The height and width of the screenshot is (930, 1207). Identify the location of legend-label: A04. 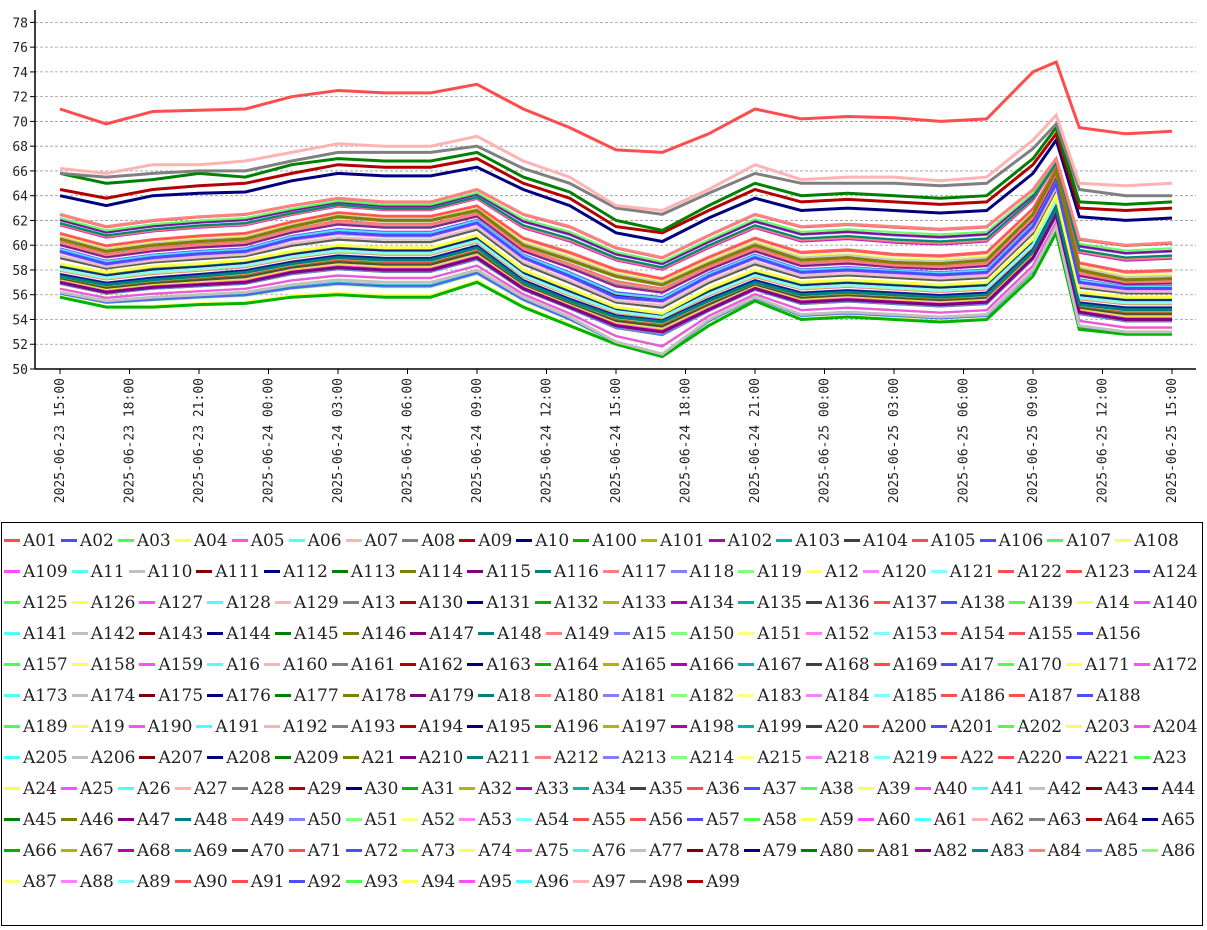
(210, 540).